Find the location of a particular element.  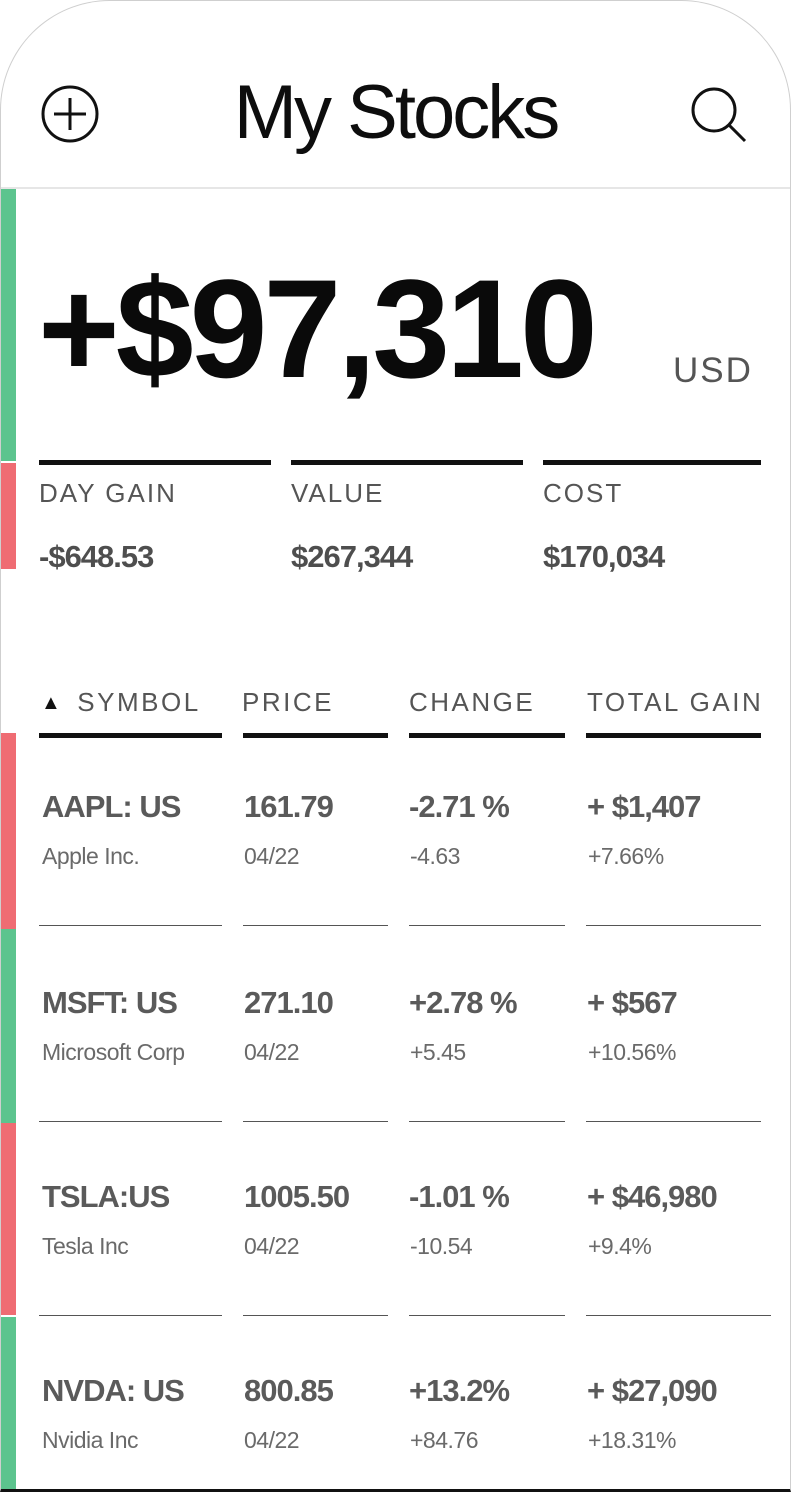

summary-value: -$648.53 is located at coordinates (96, 556).